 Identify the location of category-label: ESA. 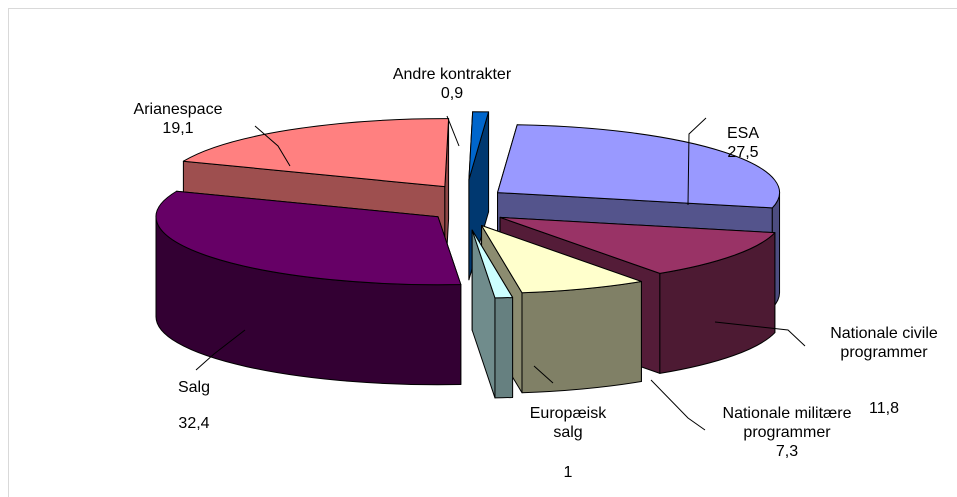
(743, 133).